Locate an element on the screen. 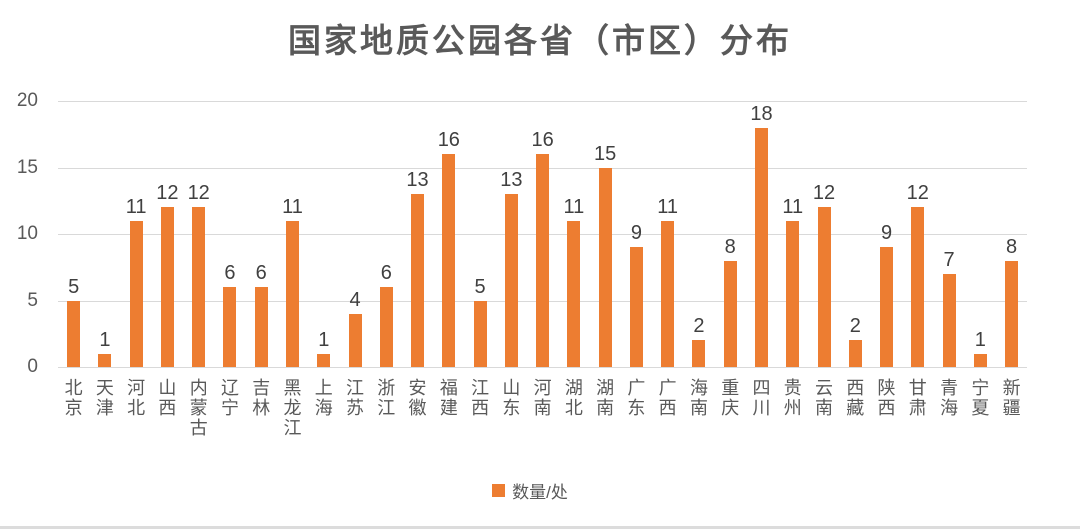  x-axis-label: 黑龙江 is located at coordinates (292, 408).